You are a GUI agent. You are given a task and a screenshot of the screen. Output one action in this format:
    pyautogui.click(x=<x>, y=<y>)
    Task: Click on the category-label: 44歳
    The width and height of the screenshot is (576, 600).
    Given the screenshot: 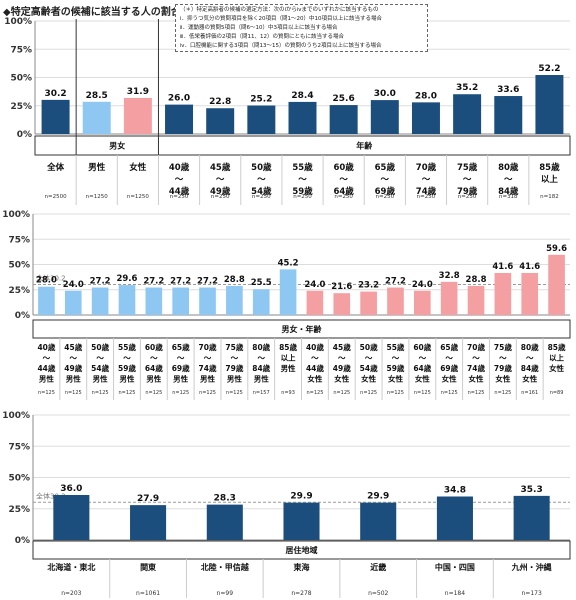 What is the action you would take?
    pyautogui.click(x=179, y=191)
    